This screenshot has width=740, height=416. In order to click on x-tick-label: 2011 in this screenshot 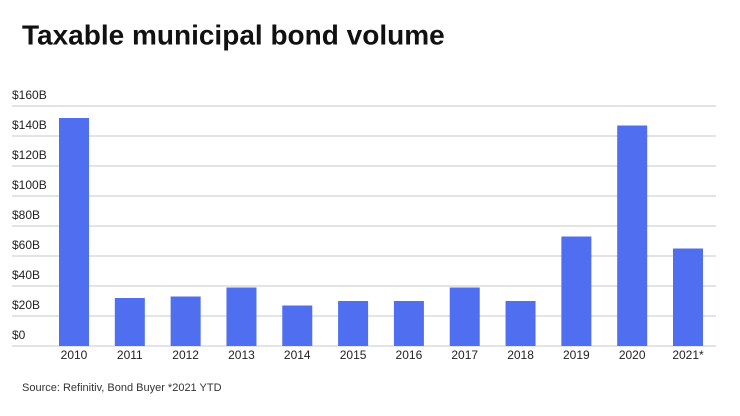, I will do `click(130, 355)`.